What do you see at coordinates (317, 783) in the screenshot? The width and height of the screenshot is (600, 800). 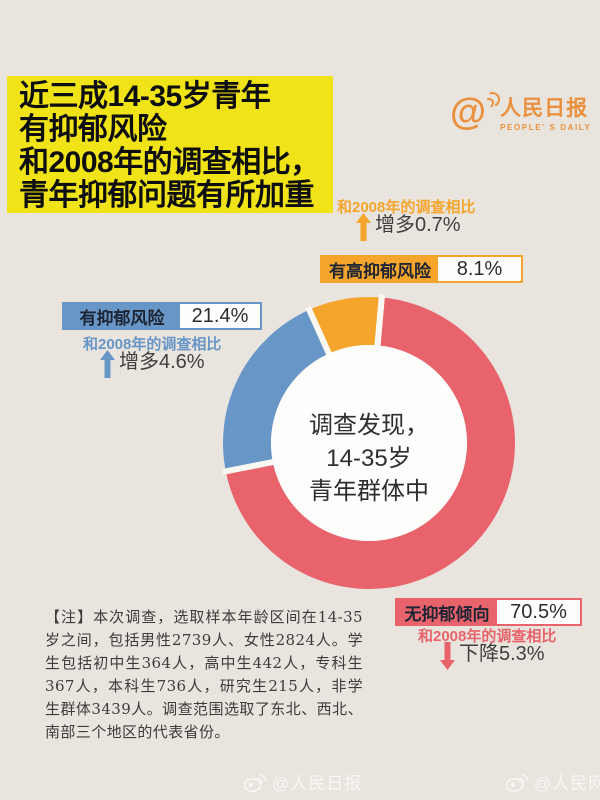 I see `watermark-text: @人民日报` at bounding box center [317, 783].